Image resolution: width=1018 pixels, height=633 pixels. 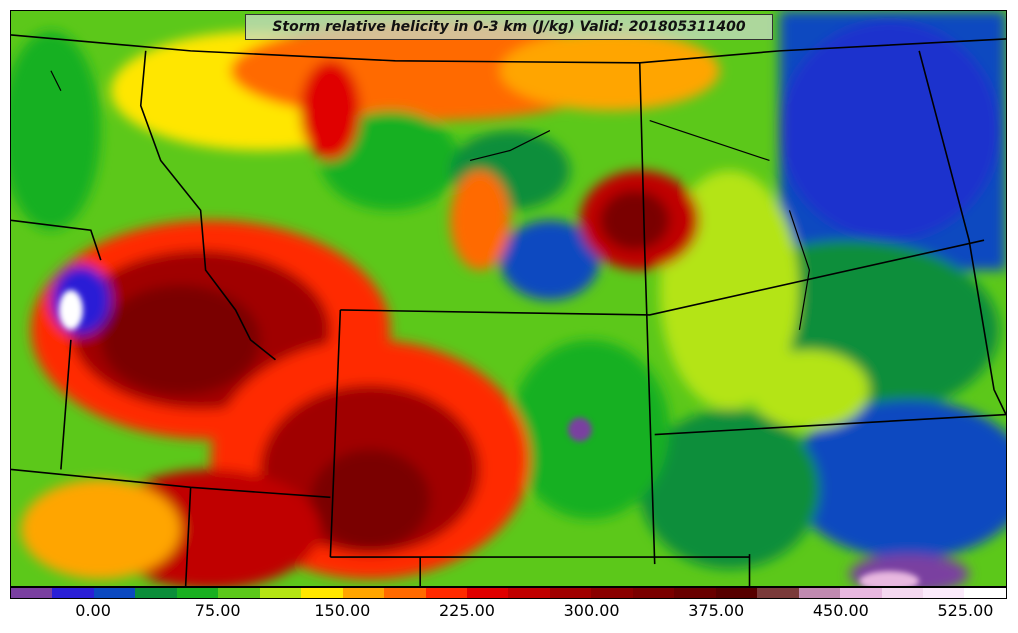 I want to click on colorbar-tick-label: 450.00, so click(x=840, y=610).